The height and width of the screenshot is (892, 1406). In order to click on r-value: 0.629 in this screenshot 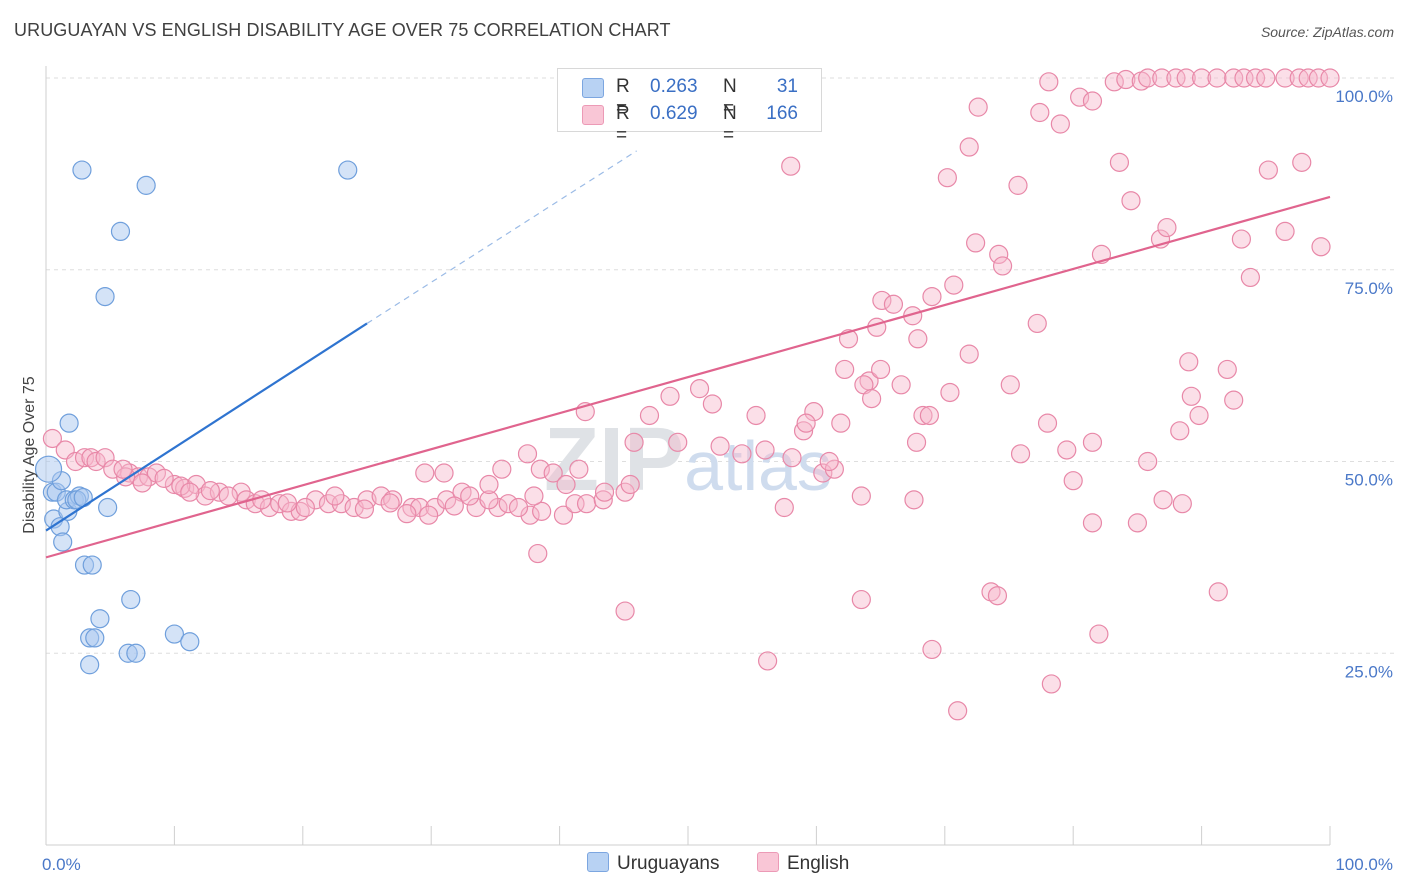, I will do `click(674, 113)`.